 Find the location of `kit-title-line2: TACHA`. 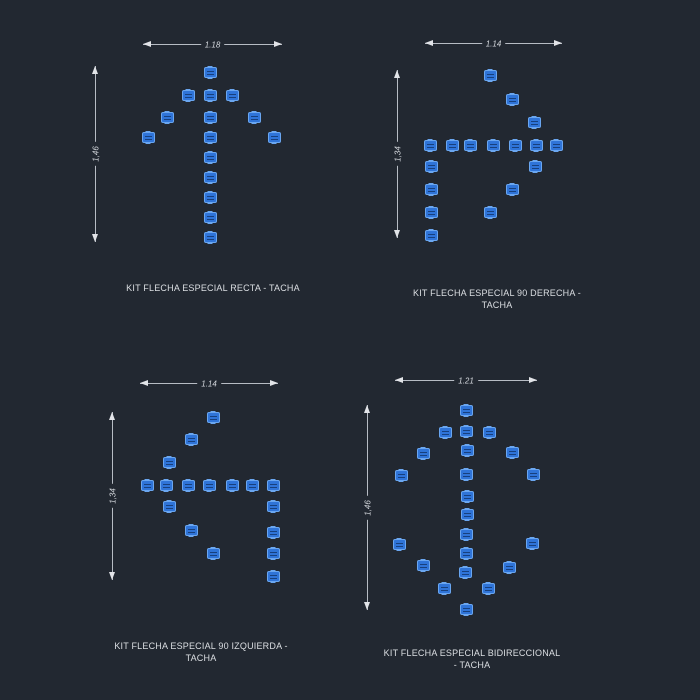

kit-title-line2: TACHA is located at coordinates (201, 658).